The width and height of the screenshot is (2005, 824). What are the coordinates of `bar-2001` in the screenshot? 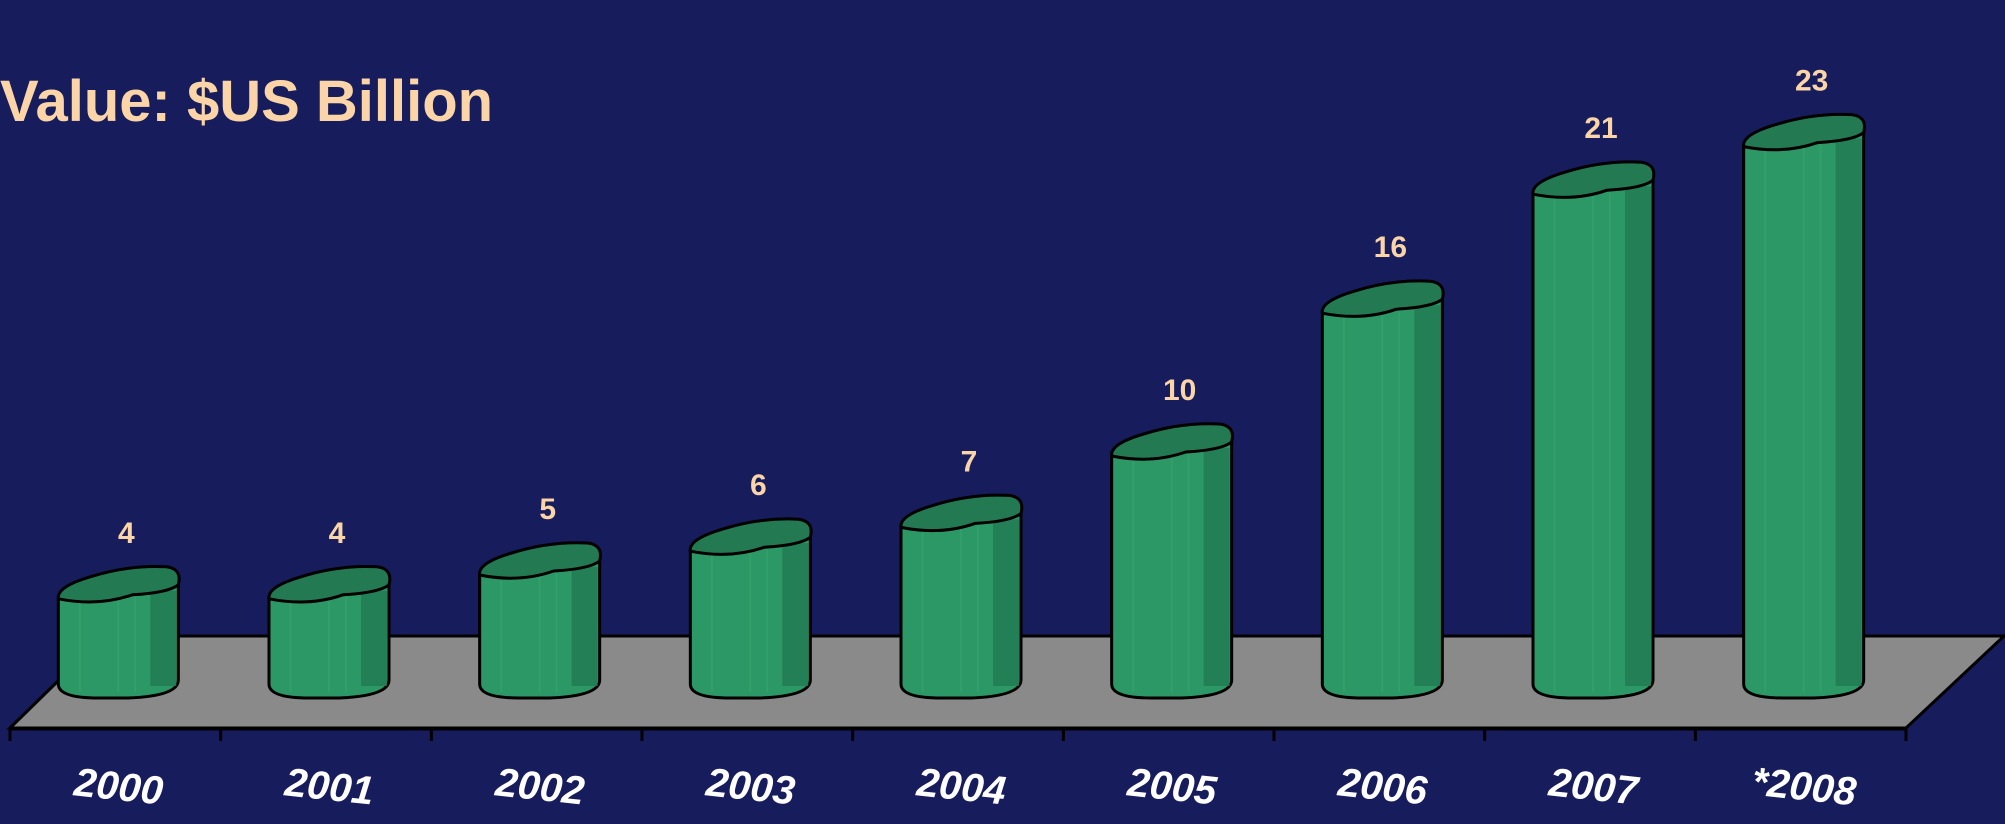 It's located at (329, 632).